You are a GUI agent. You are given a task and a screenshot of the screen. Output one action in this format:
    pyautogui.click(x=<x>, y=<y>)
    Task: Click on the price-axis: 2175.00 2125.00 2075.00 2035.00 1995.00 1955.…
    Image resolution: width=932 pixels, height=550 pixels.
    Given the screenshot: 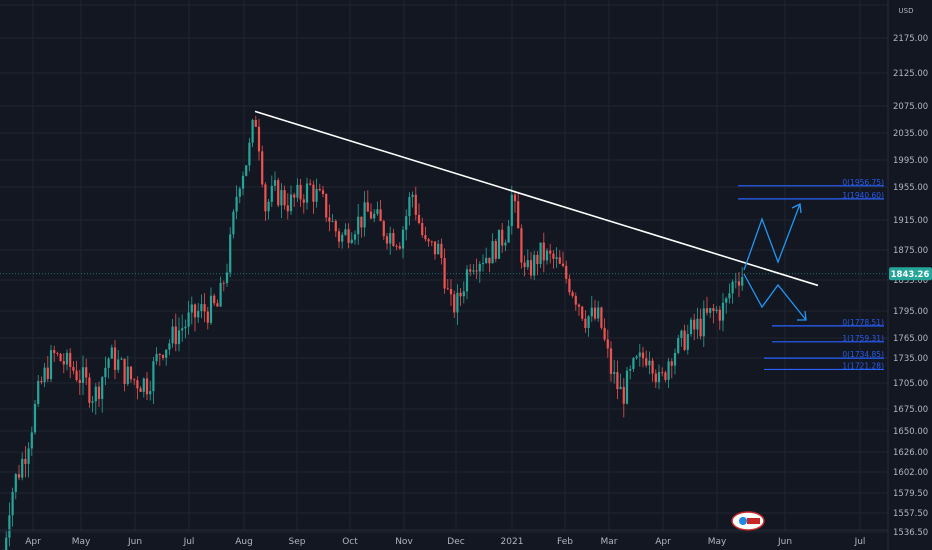 What is the action you would take?
    pyautogui.click(x=910, y=286)
    